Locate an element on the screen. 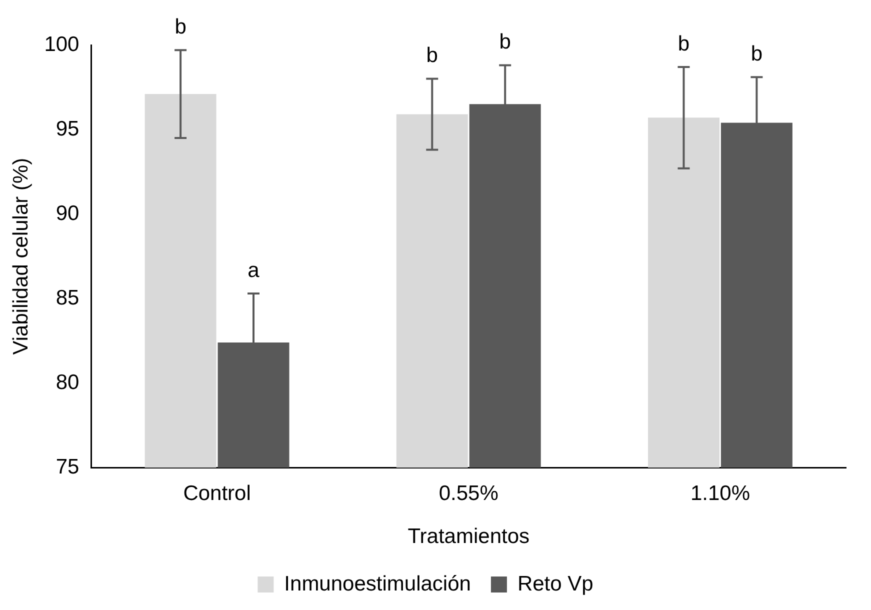 Image resolution: width=871 pixels, height=610 pixels. legend-label: Reto Vp is located at coordinates (555, 584).